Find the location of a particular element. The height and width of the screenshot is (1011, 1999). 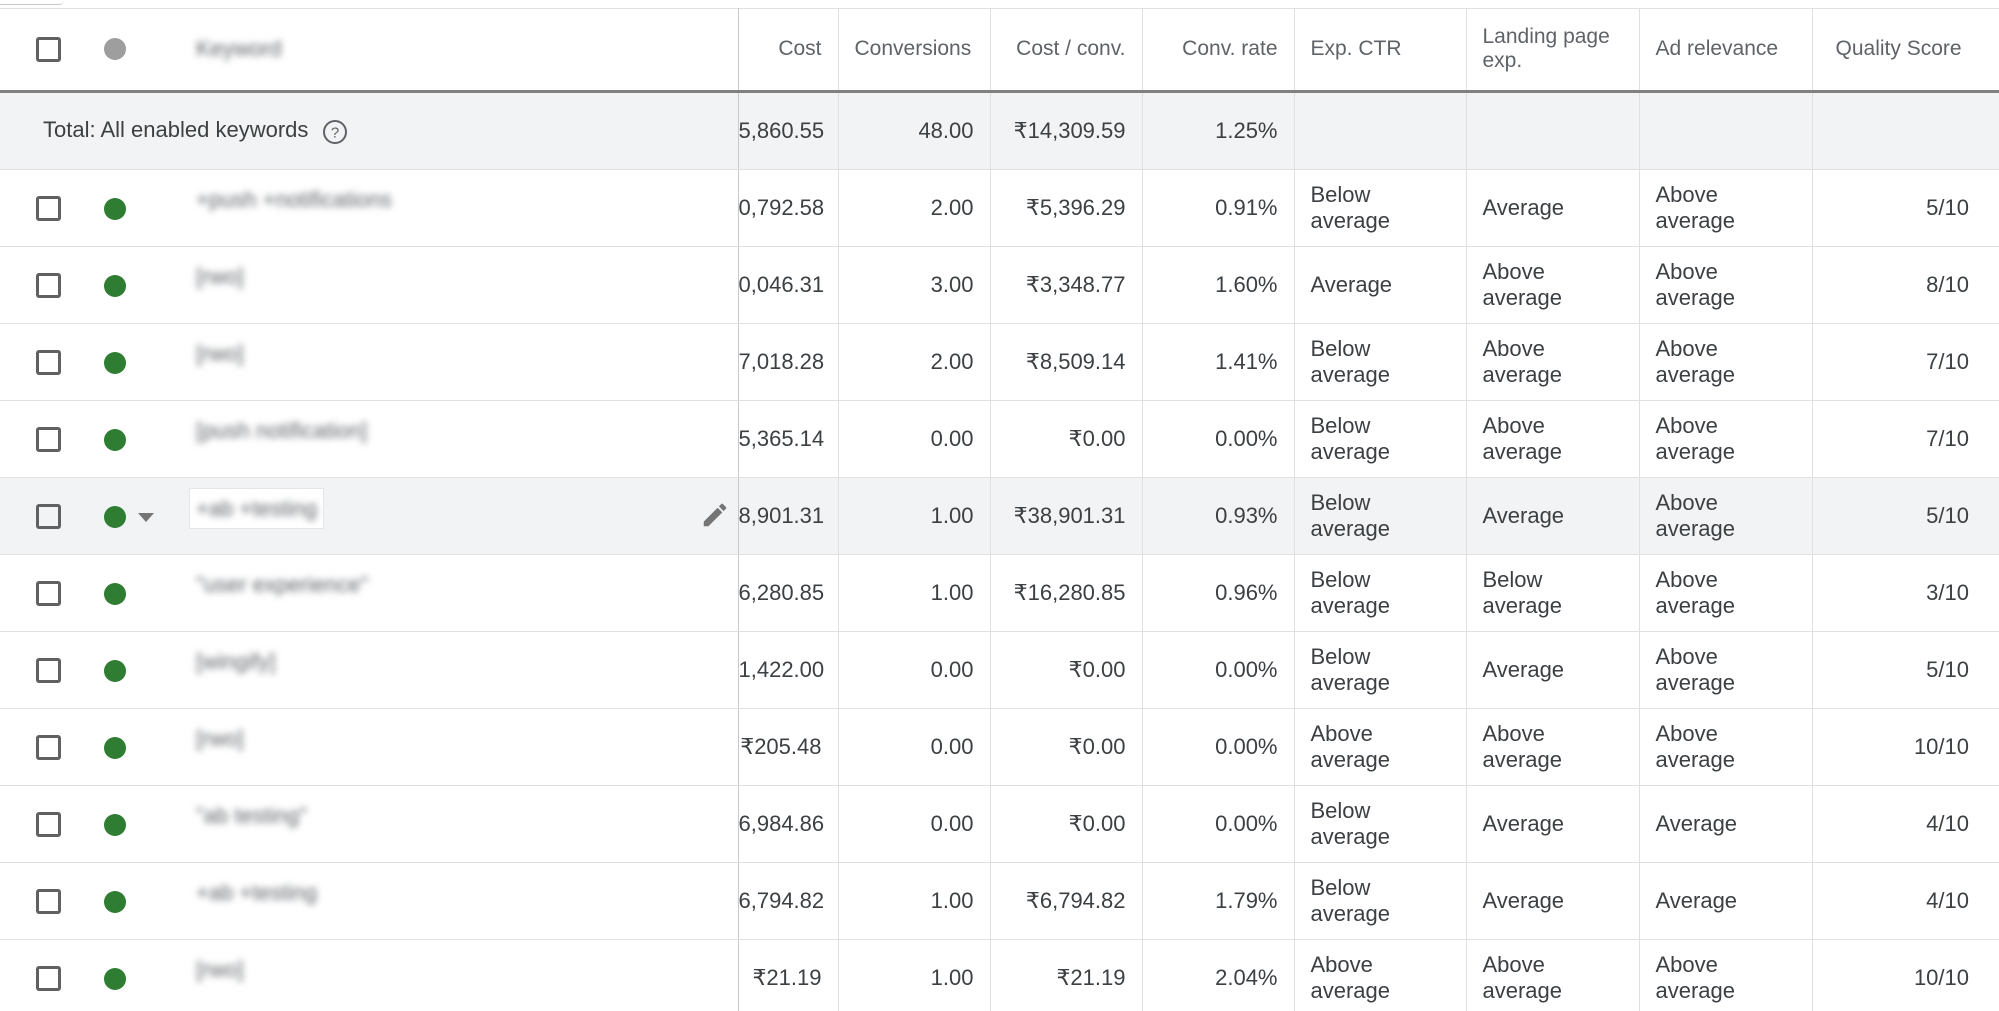

cost-header: Cost is located at coordinates (788, 50).